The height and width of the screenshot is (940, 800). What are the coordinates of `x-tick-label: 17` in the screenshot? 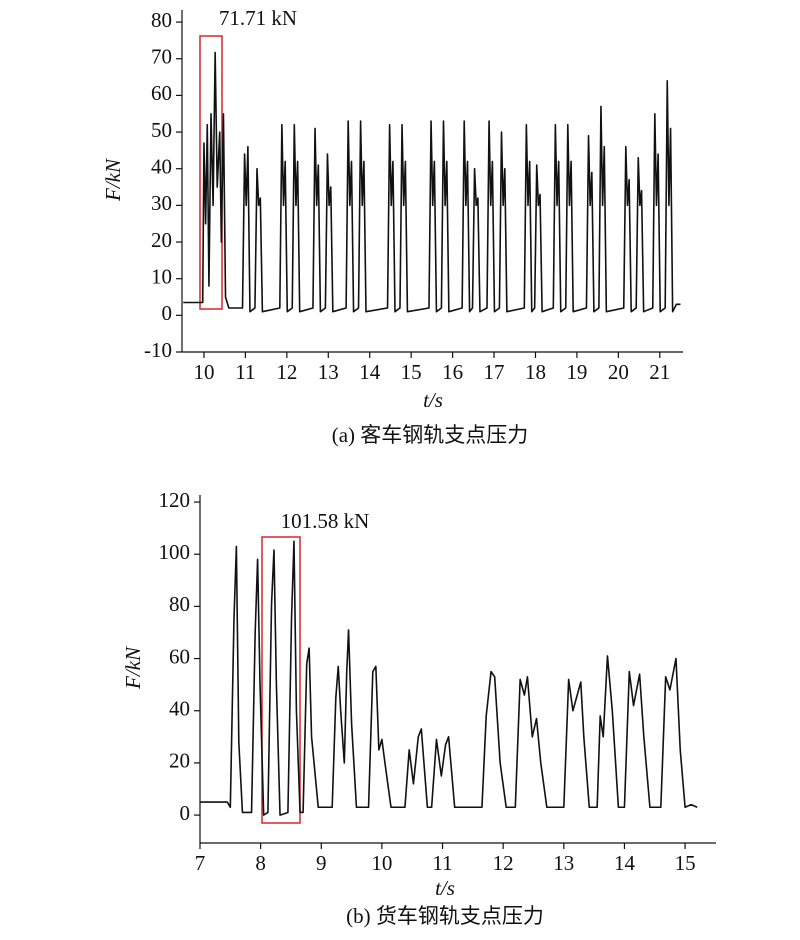 It's located at (494, 372).